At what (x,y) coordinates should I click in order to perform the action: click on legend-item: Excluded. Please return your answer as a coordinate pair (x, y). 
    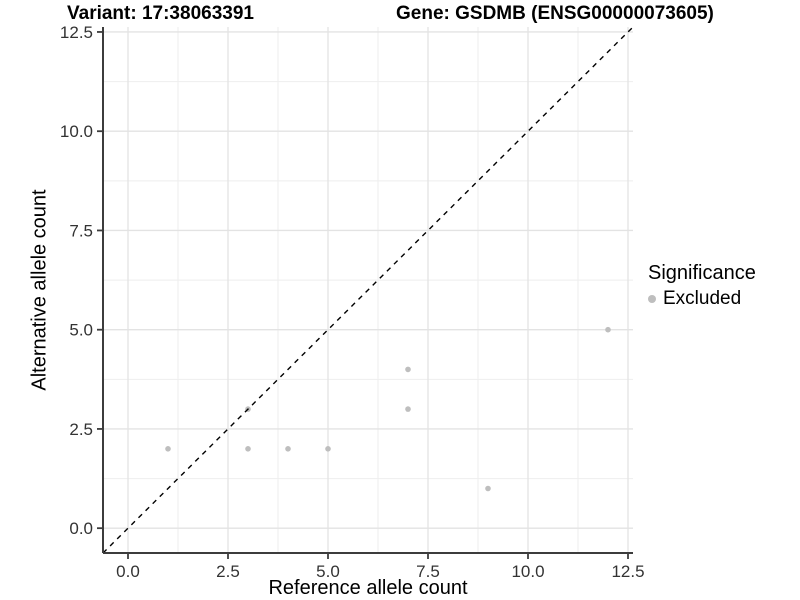
    Looking at the image, I should click on (702, 299).